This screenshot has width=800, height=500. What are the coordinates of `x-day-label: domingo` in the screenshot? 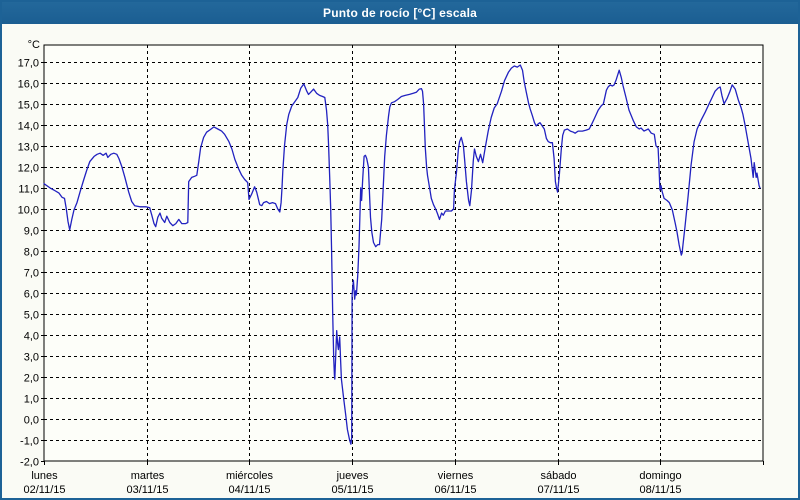 It's located at (660, 476).